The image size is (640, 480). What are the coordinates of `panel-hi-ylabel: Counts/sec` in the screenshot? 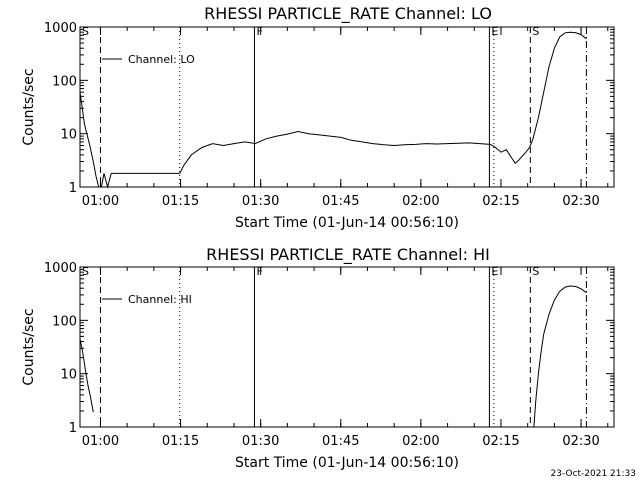 It's located at (29, 346).